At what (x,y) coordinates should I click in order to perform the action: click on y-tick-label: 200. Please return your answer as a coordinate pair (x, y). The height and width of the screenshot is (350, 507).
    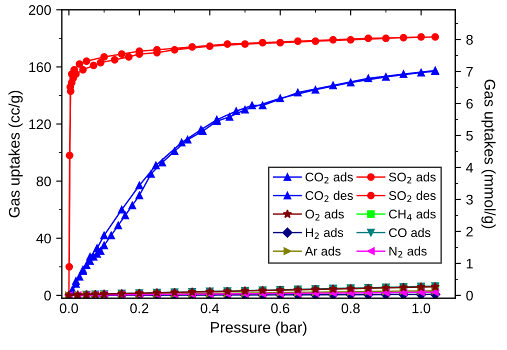
    Looking at the image, I should click on (39, 10).